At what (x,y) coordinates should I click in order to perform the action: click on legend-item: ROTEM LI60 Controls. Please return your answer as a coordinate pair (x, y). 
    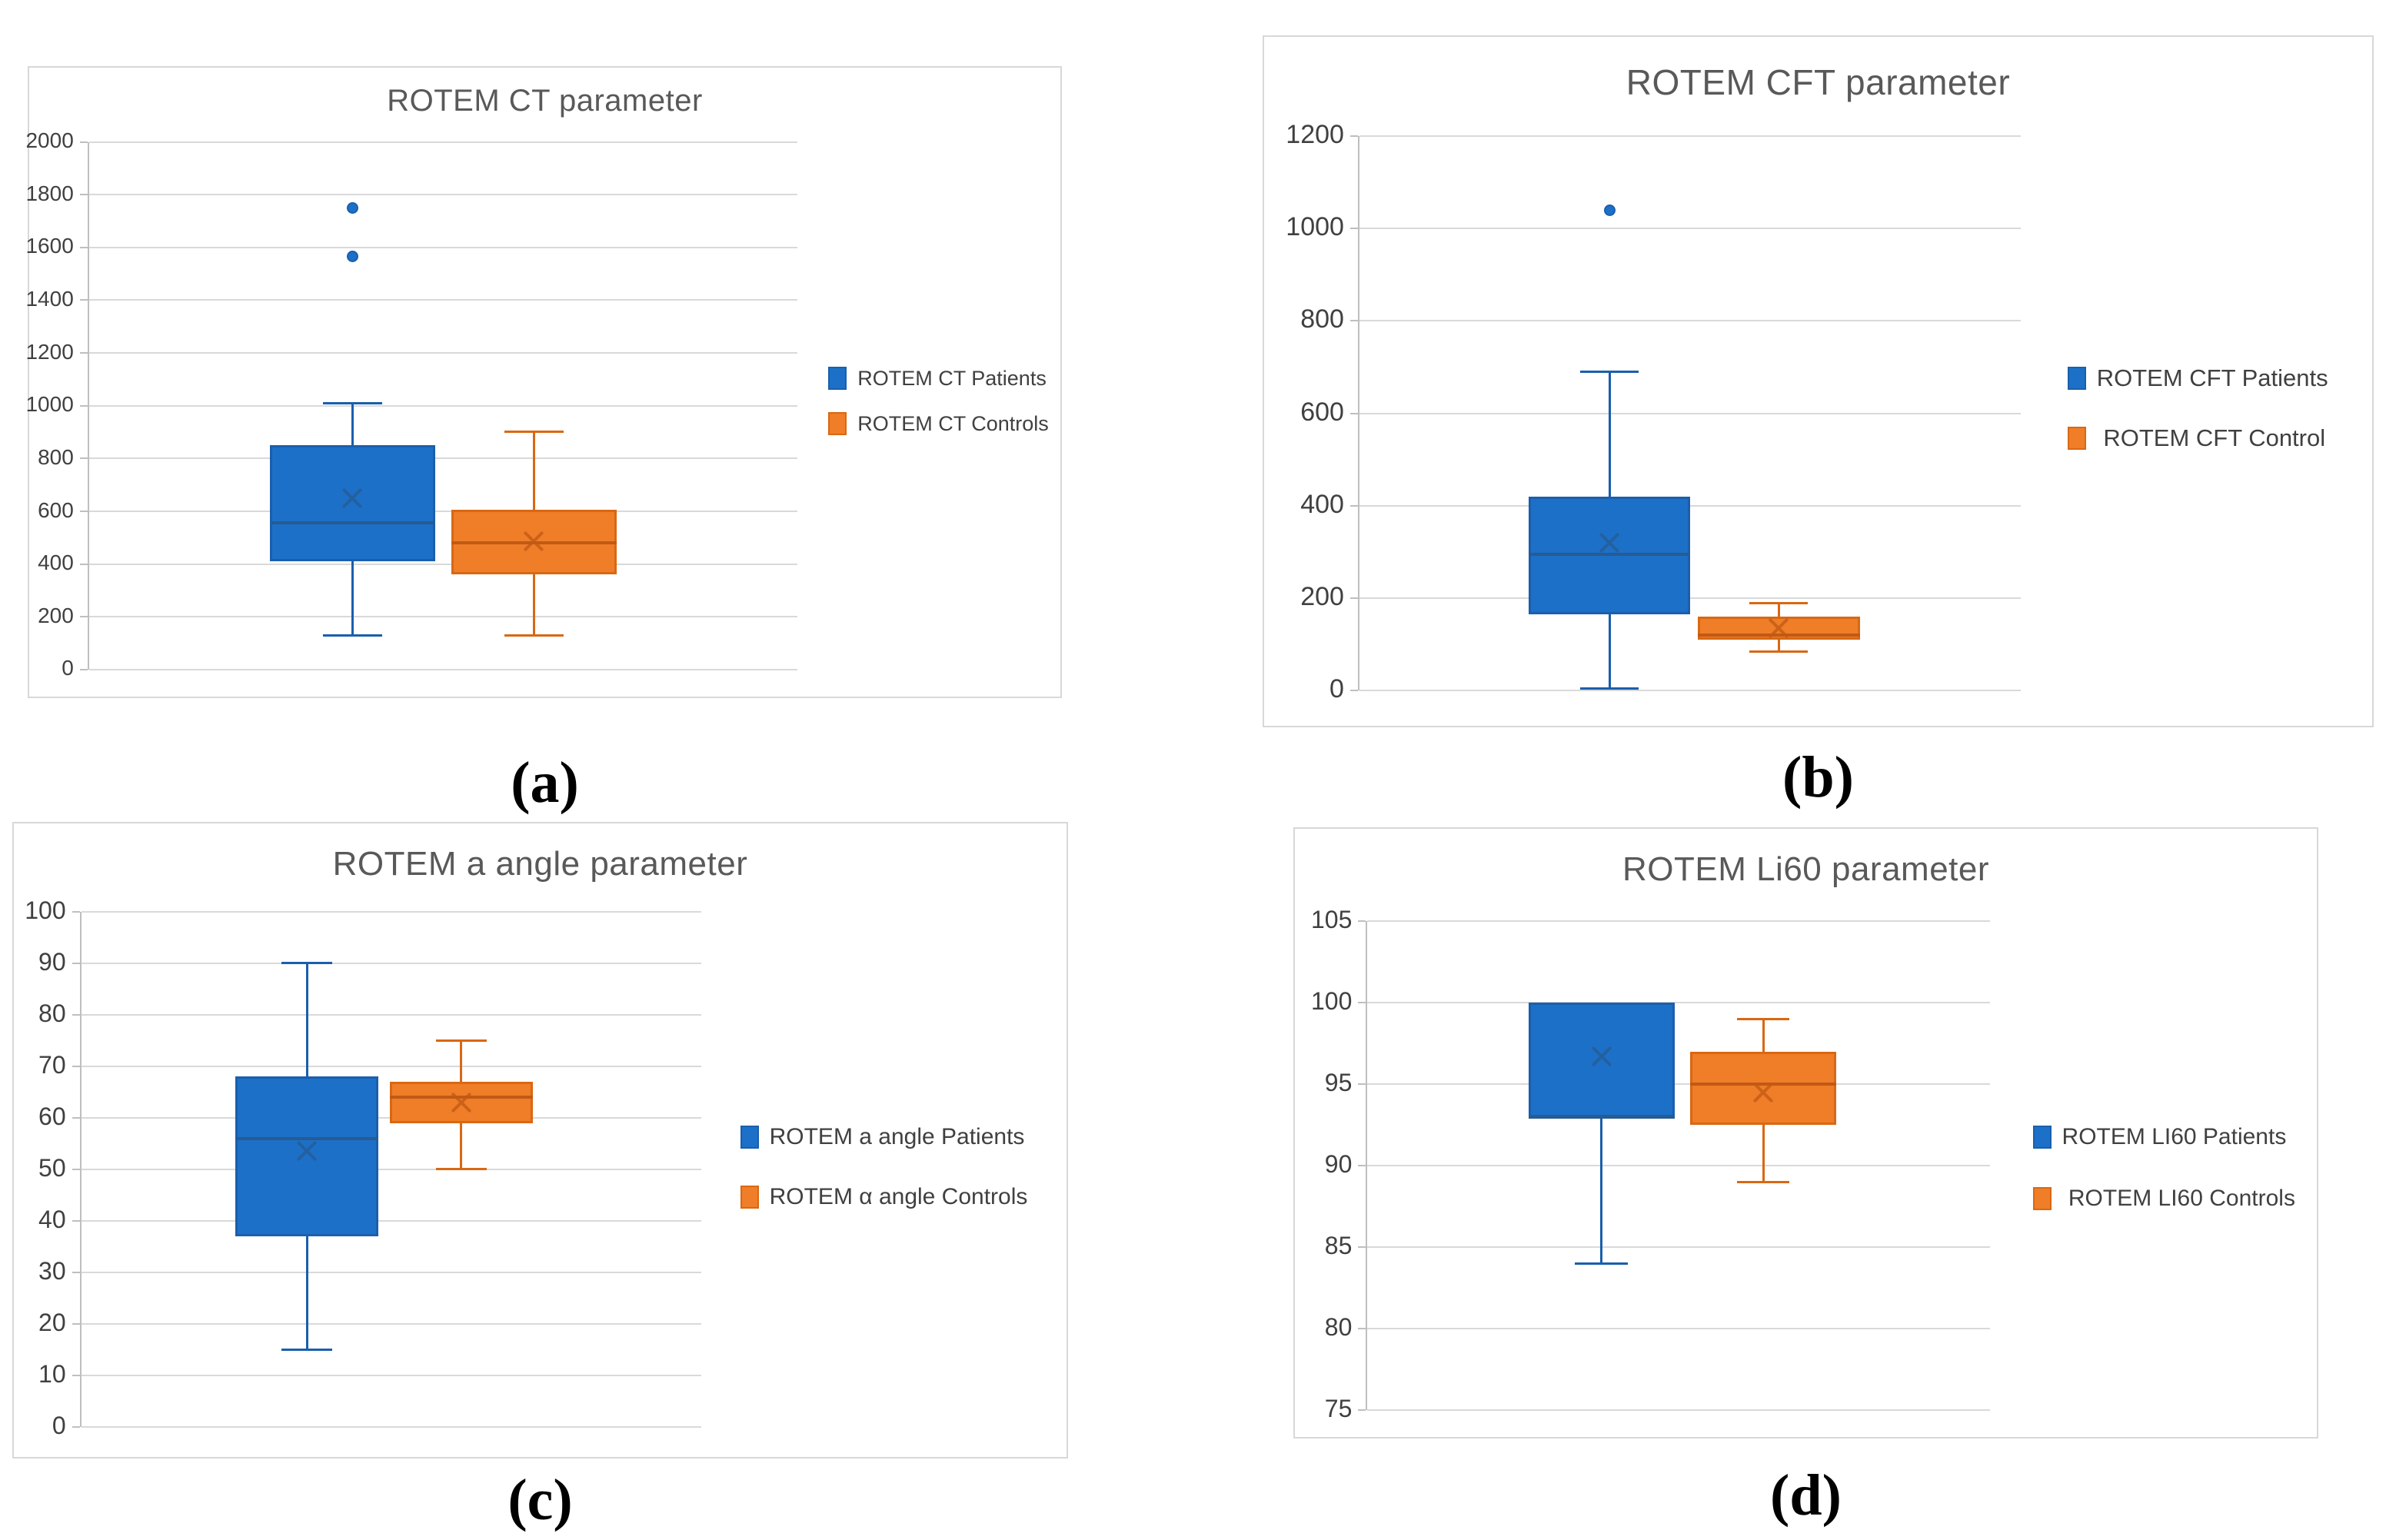
    Looking at the image, I should click on (2163, 1198).